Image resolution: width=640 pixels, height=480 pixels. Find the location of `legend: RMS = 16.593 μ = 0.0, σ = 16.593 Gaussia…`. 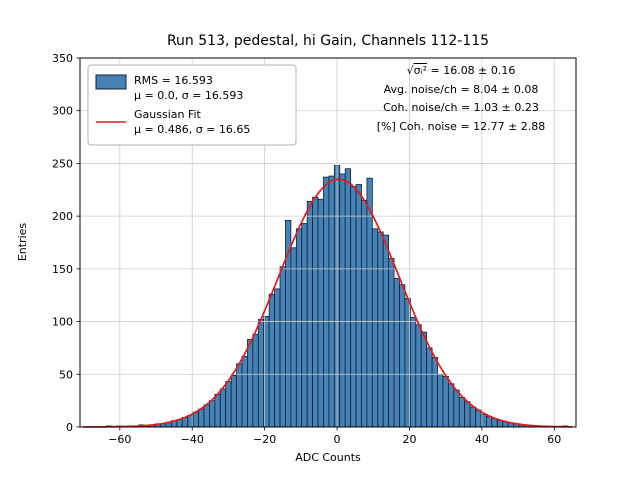

legend: RMS = 16.593 μ = 0.0, σ = 16.593 Gaussia… is located at coordinates (192, 105).